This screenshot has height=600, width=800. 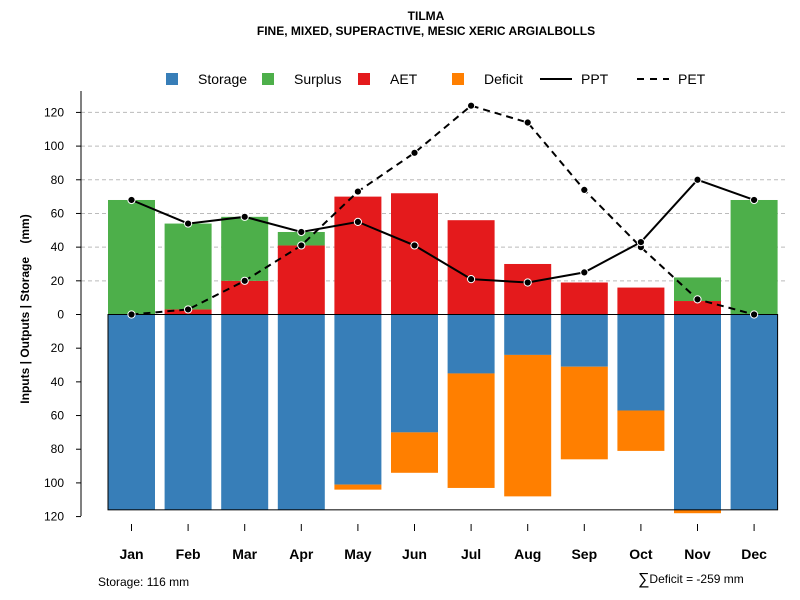 I want to click on x-tick-label-jan: Jan, so click(x=131, y=554).